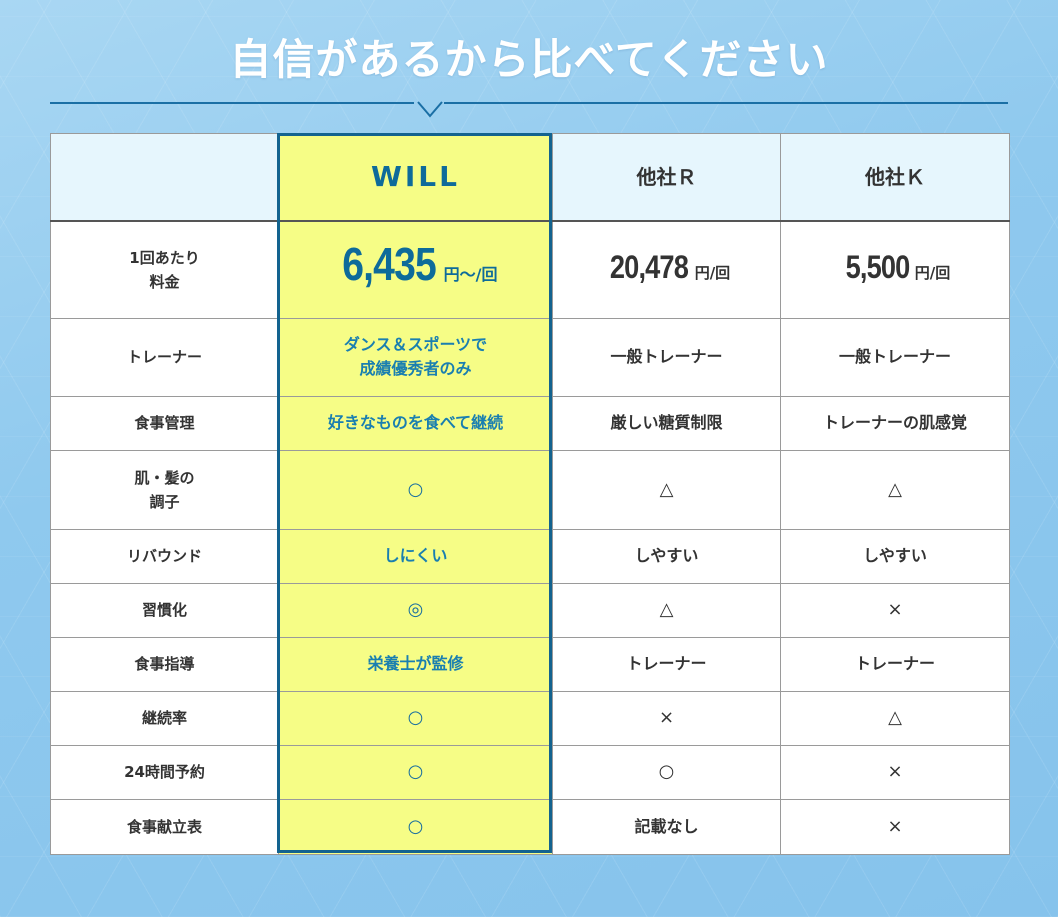  I want to click on company-r-value-cell: しやすい, so click(666, 556).